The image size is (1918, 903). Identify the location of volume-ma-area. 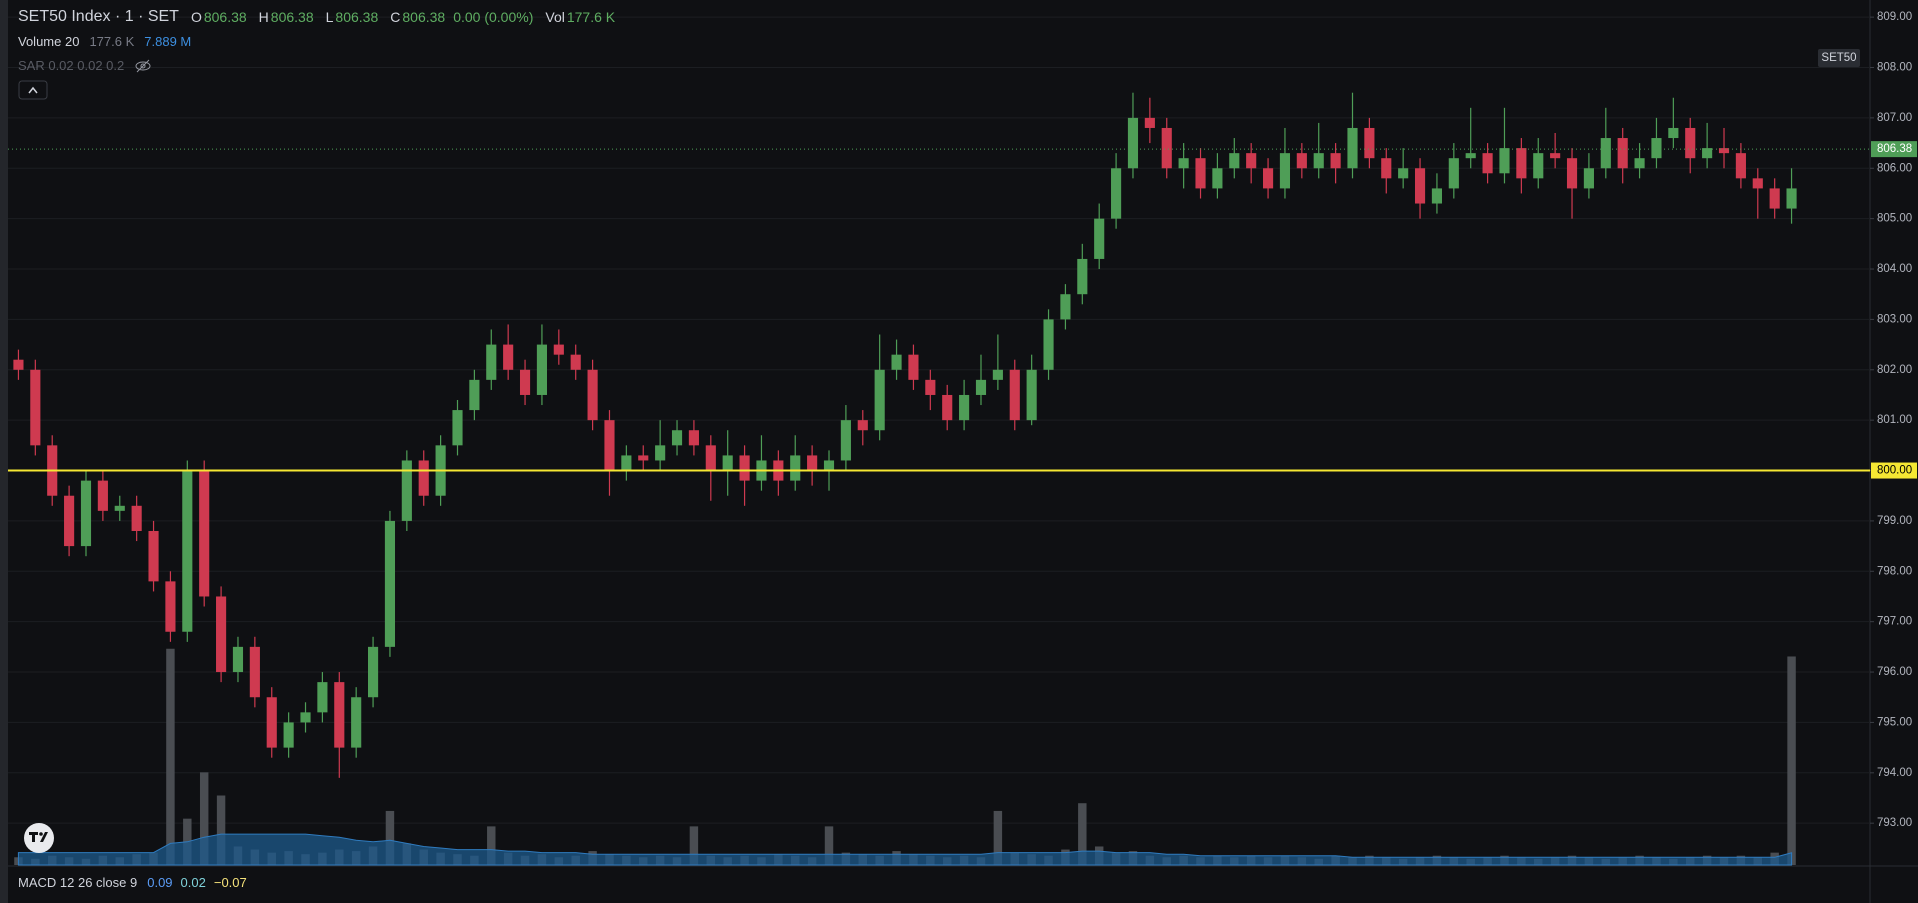
(905, 849).